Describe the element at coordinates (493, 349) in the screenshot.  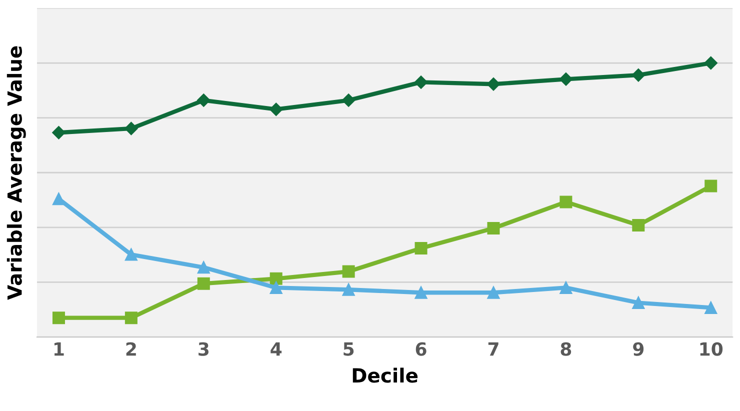
I see `x-tick-label: 7` at that location.